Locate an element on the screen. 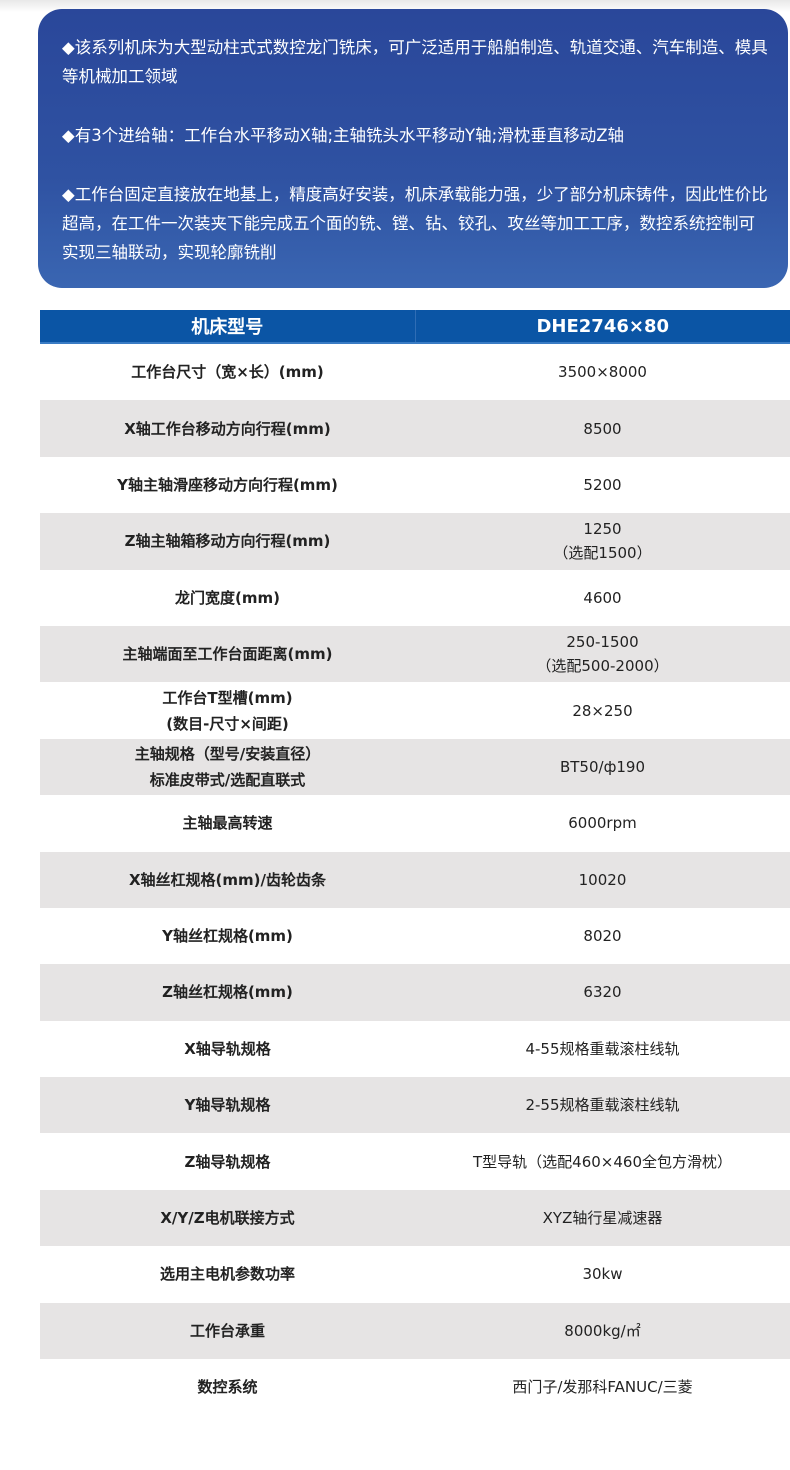 The height and width of the screenshot is (1470, 790). spec-value: 6000rpm is located at coordinates (602, 823).